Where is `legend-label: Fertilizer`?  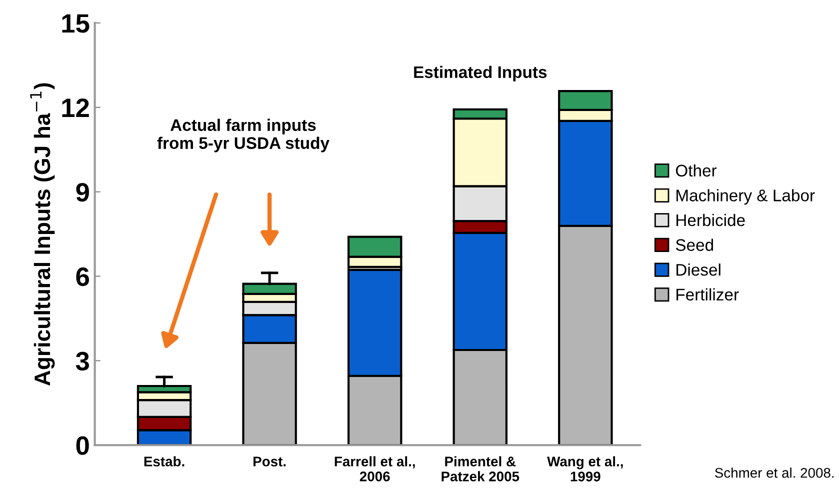 legend-label: Fertilizer is located at coordinates (707, 294).